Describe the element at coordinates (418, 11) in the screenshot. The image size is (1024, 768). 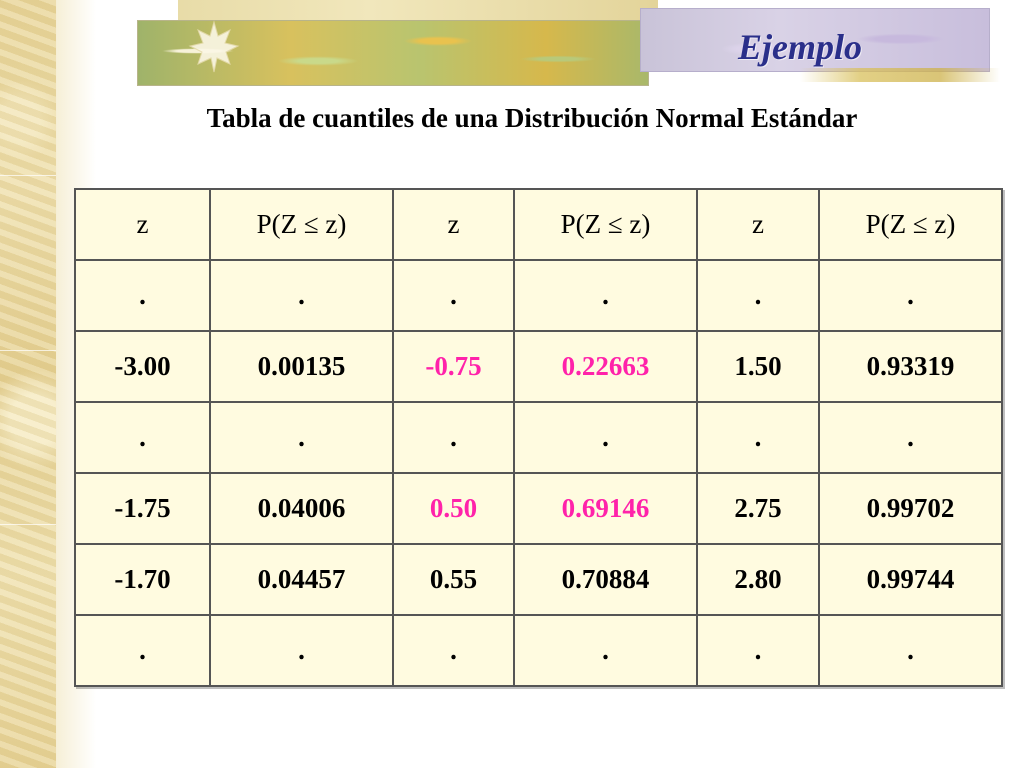
I see `banner-top-decoration` at that location.